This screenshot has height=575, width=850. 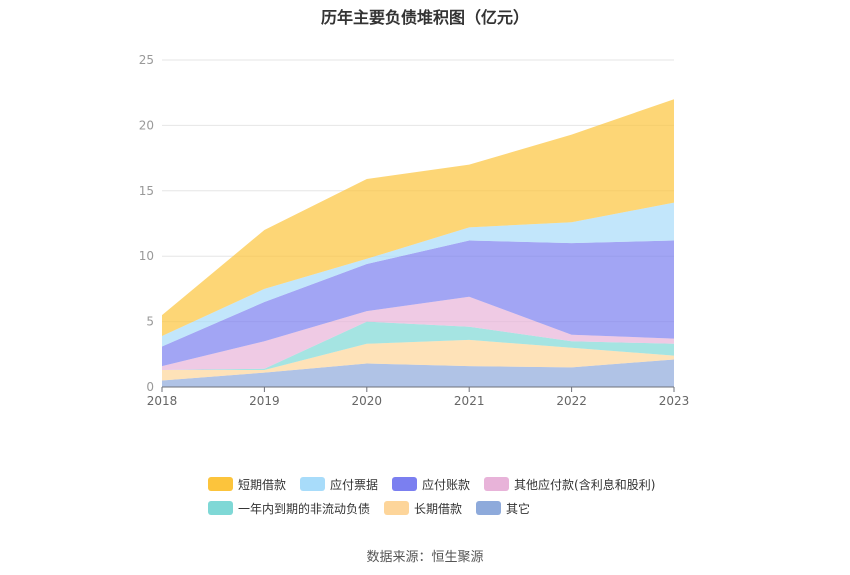 I want to click on x-tick-label: 2018, so click(x=162, y=401).